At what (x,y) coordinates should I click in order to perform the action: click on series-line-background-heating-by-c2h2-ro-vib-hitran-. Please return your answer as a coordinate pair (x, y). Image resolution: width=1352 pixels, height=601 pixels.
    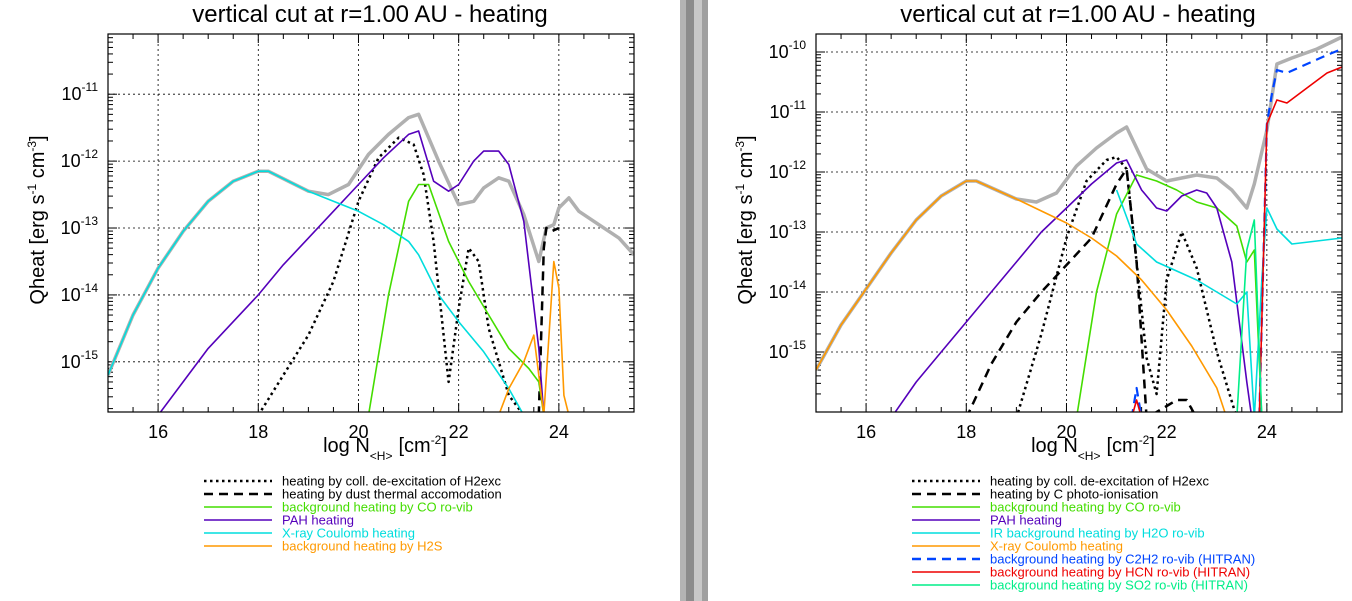
    Looking at the image, I should click on (1236, 229).